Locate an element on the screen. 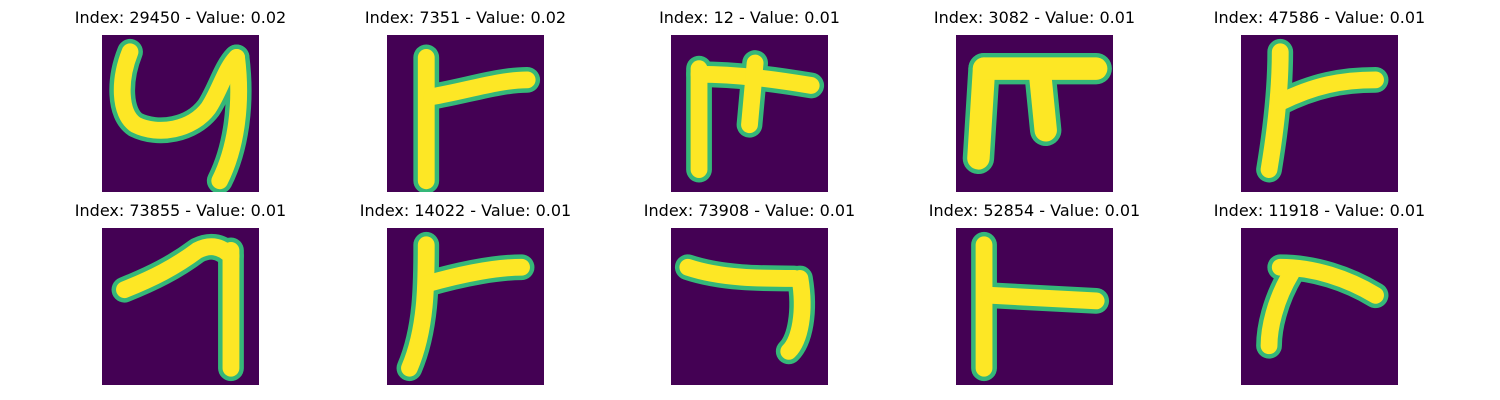 The image size is (1500, 400). image-panel: Index: 47586 - Value: 0.01 is located at coordinates (1319, 100).